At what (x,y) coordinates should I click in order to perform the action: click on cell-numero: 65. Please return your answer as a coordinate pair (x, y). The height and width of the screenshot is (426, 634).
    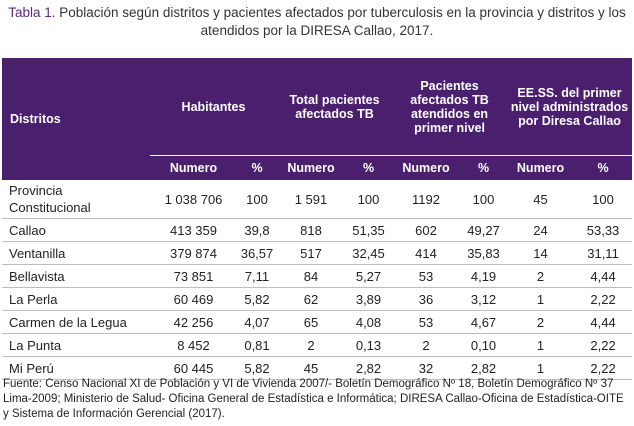
    Looking at the image, I should click on (311, 322).